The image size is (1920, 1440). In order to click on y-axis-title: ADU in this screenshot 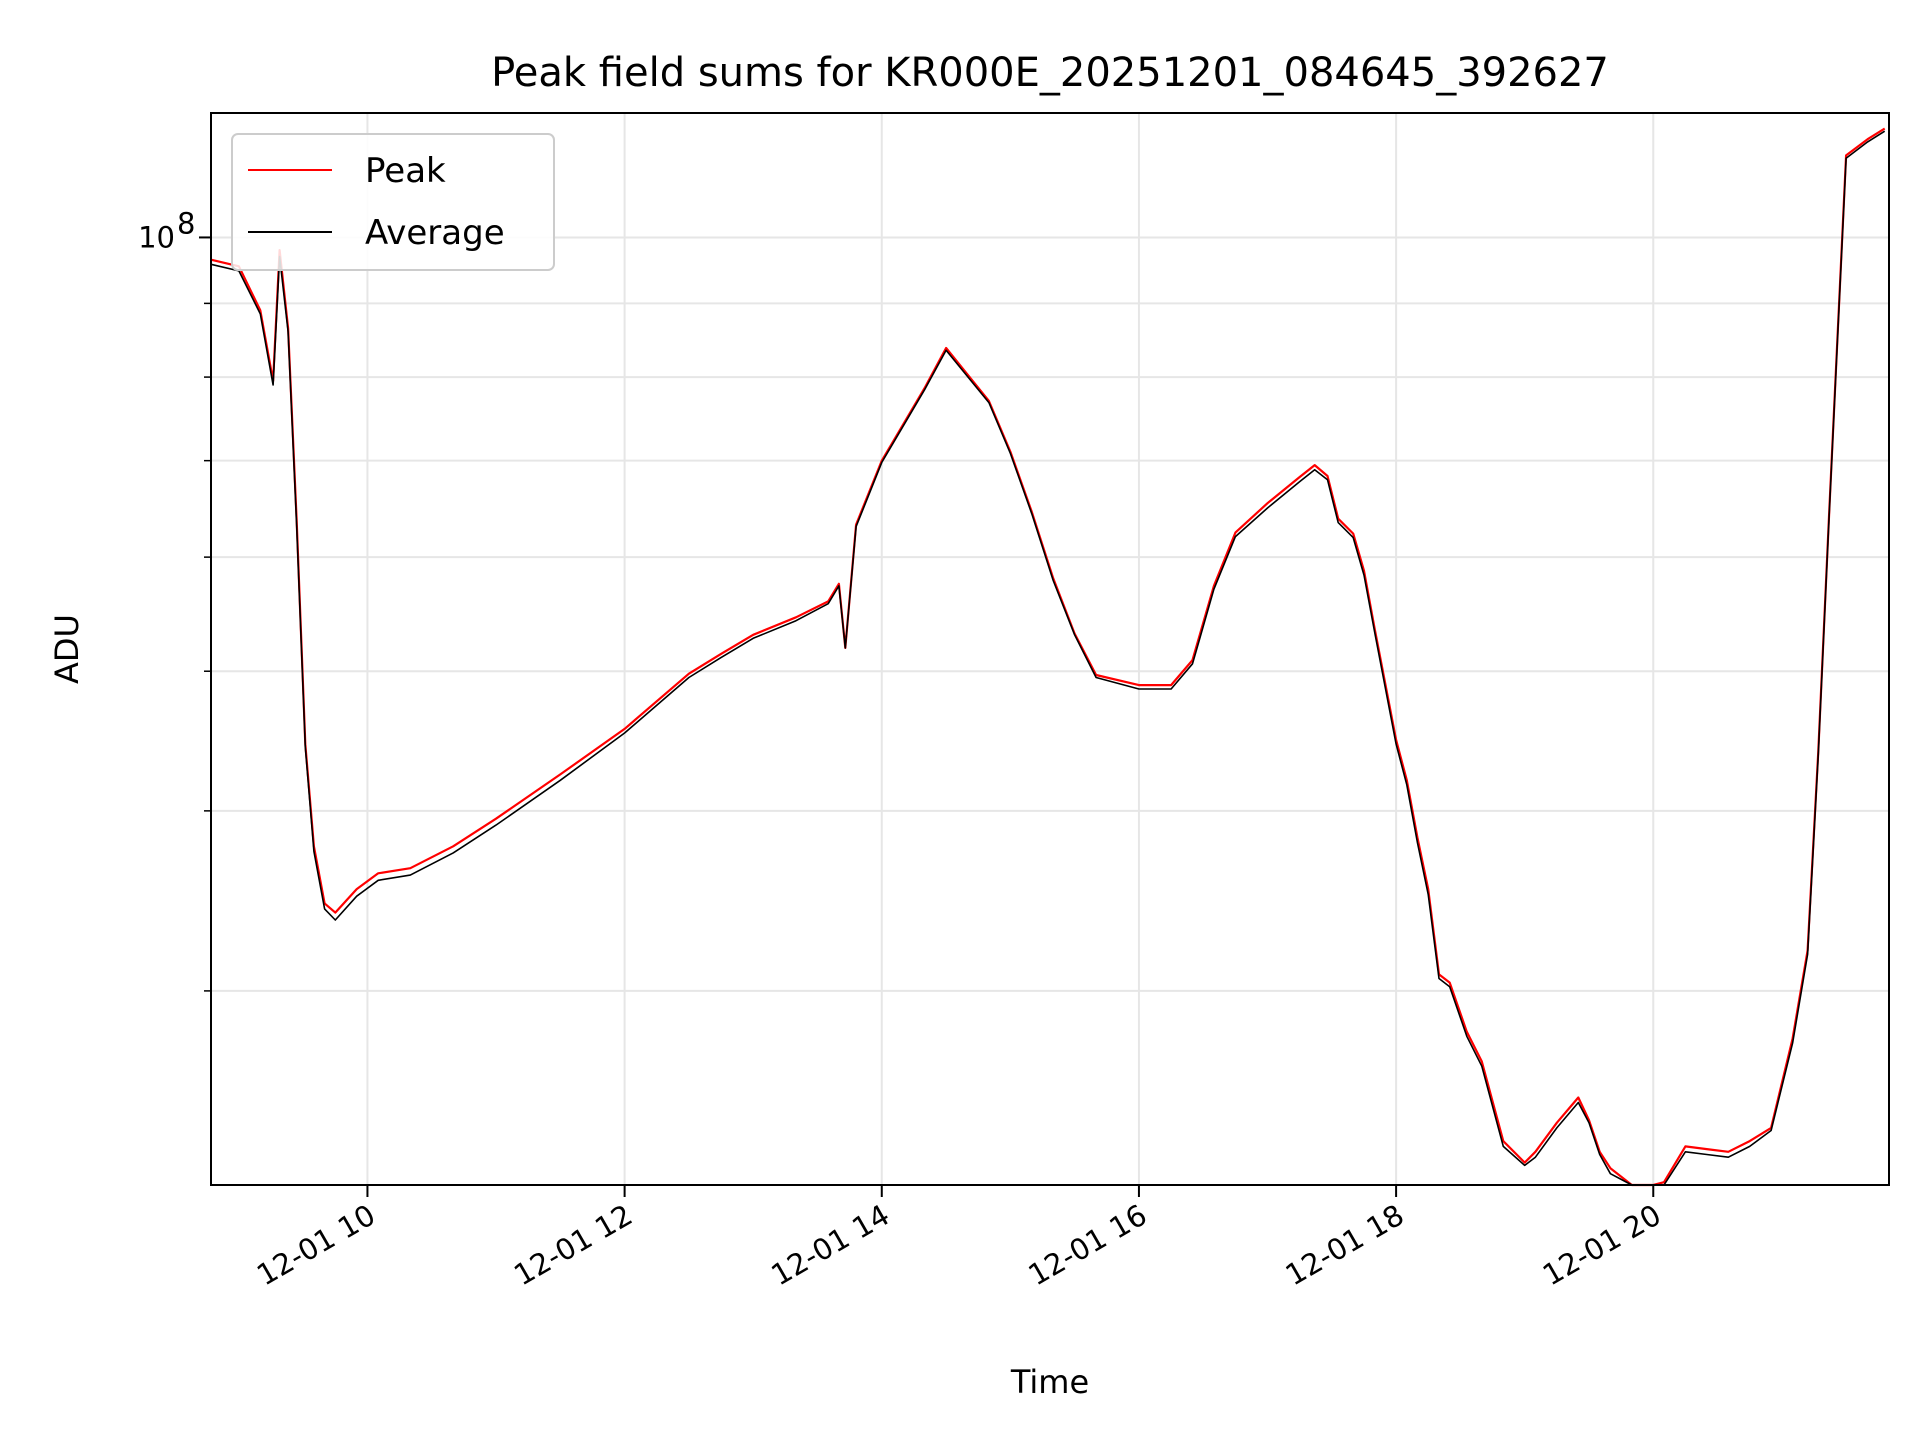, I will do `click(67, 649)`.